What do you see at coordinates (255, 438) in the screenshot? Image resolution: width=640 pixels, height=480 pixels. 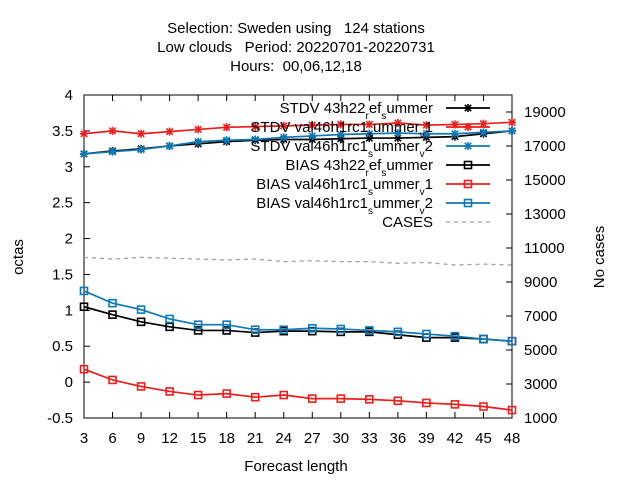 I see `x-tick-label: 21` at bounding box center [255, 438].